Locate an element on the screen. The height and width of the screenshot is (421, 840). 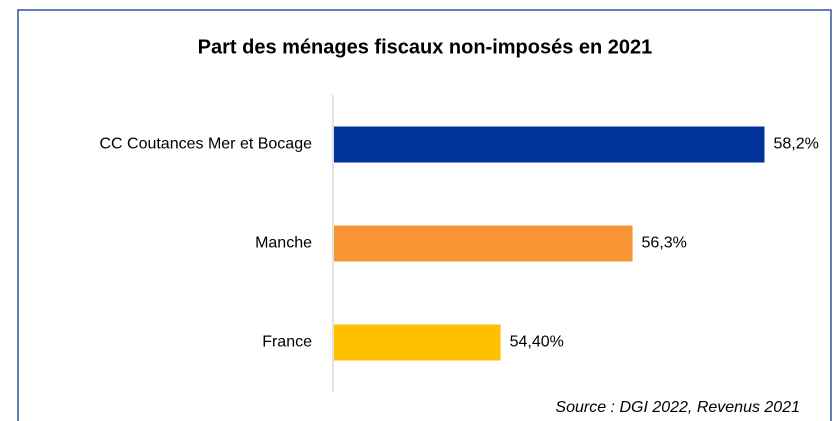
value-label: 54,40% is located at coordinates (537, 342).